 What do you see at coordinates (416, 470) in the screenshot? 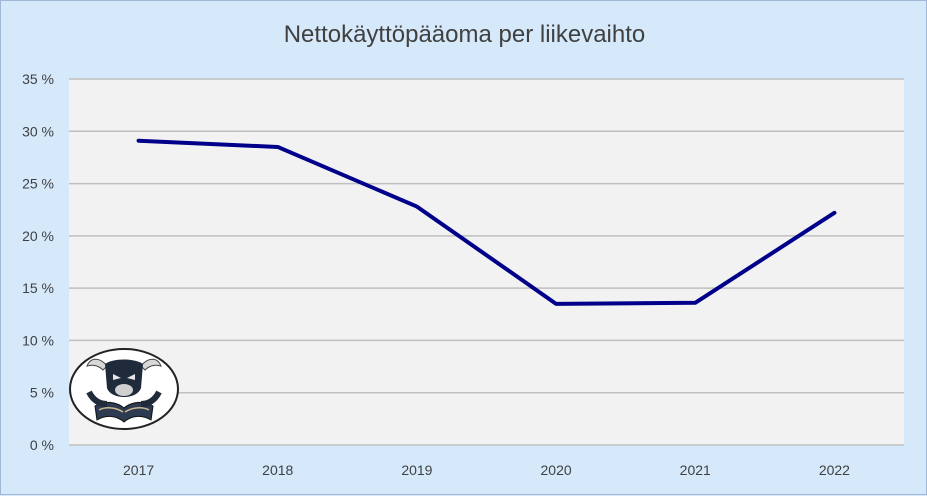
I see `x-tick-label: 2019` at bounding box center [416, 470].